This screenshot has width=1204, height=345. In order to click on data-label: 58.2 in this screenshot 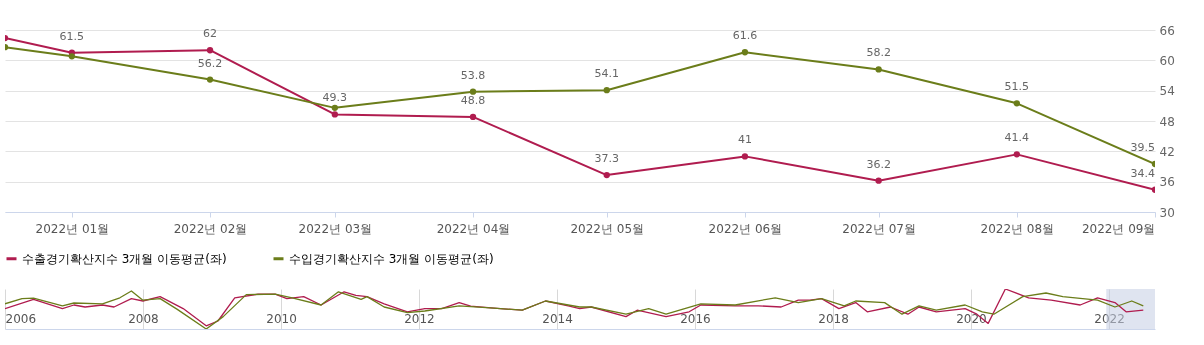, I will do `click(878, 53)`.